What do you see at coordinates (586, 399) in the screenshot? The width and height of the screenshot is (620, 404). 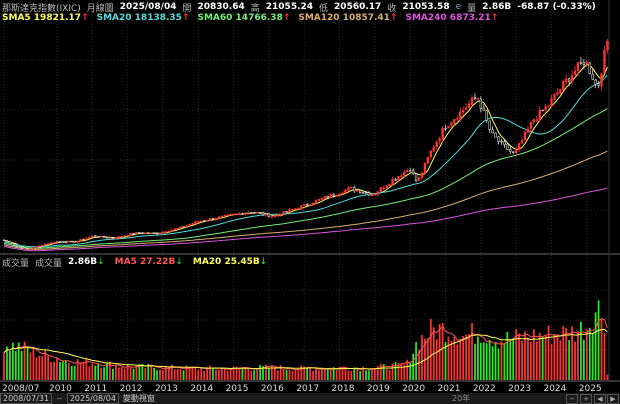 I see `zoom-in-button: +` at bounding box center [586, 399].